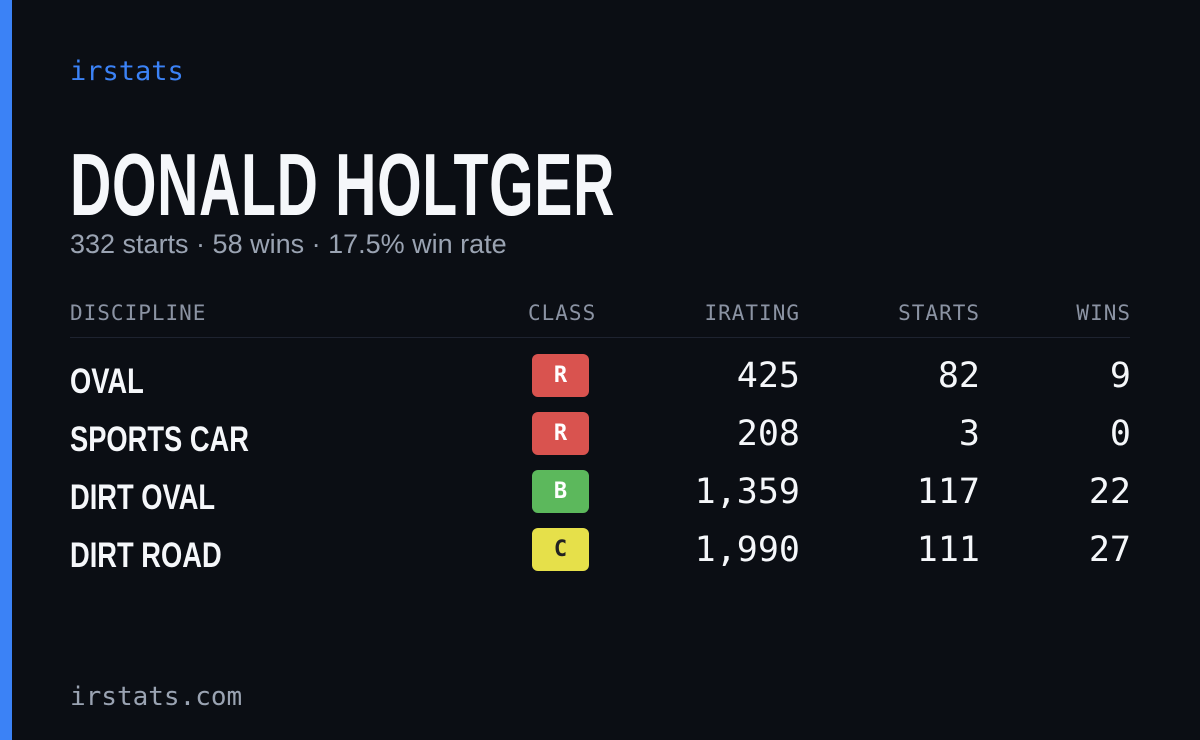 This screenshot has height=740, width=1200. What do you see at coordinates (560, 491) in the screenshot?
I see `class-badge: B` at bounding box center [560, 491].